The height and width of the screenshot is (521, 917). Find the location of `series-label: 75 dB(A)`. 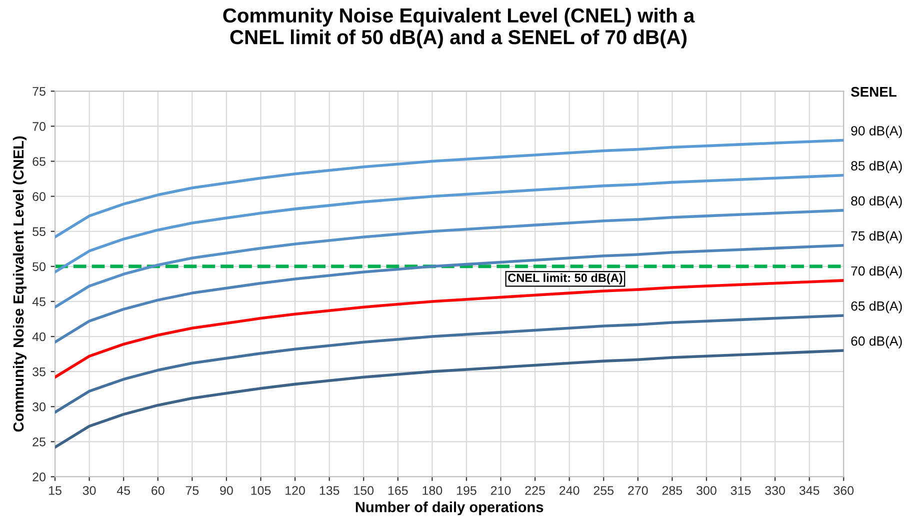

series-label: 75 dB(A) is located at coordinates (876, 237).